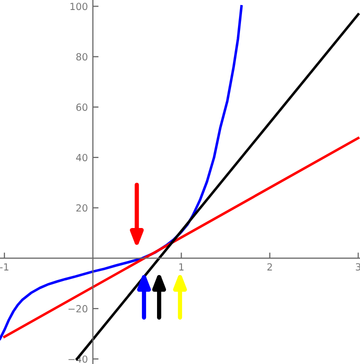 Image resolution: width=360 pixels, height=364 pixels. I want to click on y-tick-label: 100, so click(79, 6).